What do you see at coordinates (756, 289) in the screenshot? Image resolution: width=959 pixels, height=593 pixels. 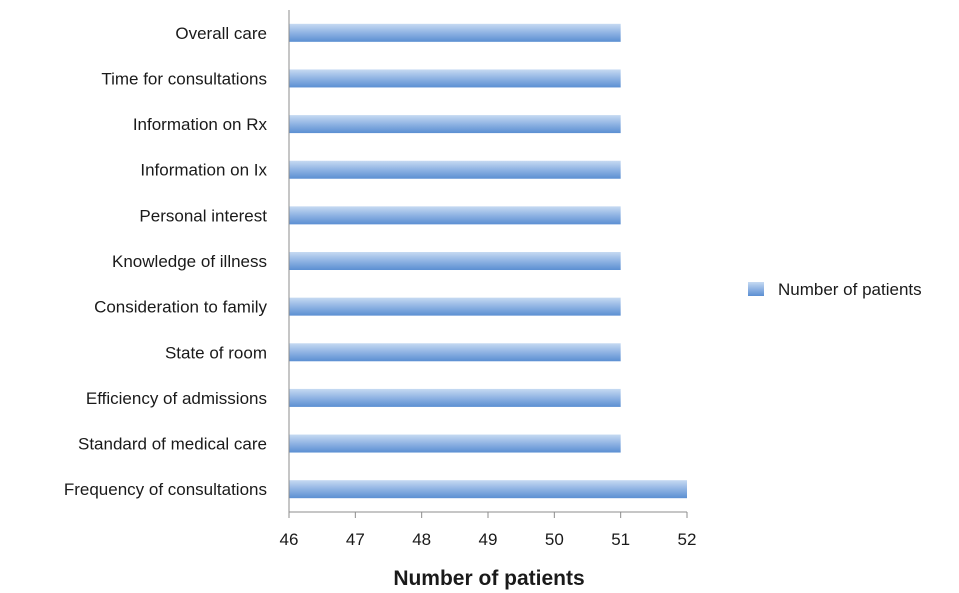 I see `legend-swatch` at bounding box center [756, 289].